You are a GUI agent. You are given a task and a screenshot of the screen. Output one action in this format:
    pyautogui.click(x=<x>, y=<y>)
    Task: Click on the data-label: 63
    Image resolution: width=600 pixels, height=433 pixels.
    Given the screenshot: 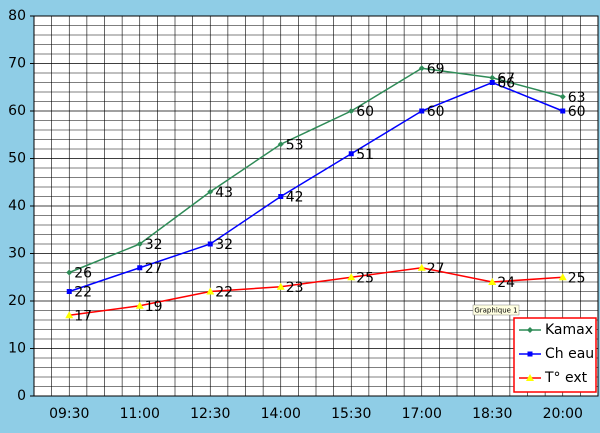 What is the action you would take?
    pyautogui.click(x=577, y=98)
    